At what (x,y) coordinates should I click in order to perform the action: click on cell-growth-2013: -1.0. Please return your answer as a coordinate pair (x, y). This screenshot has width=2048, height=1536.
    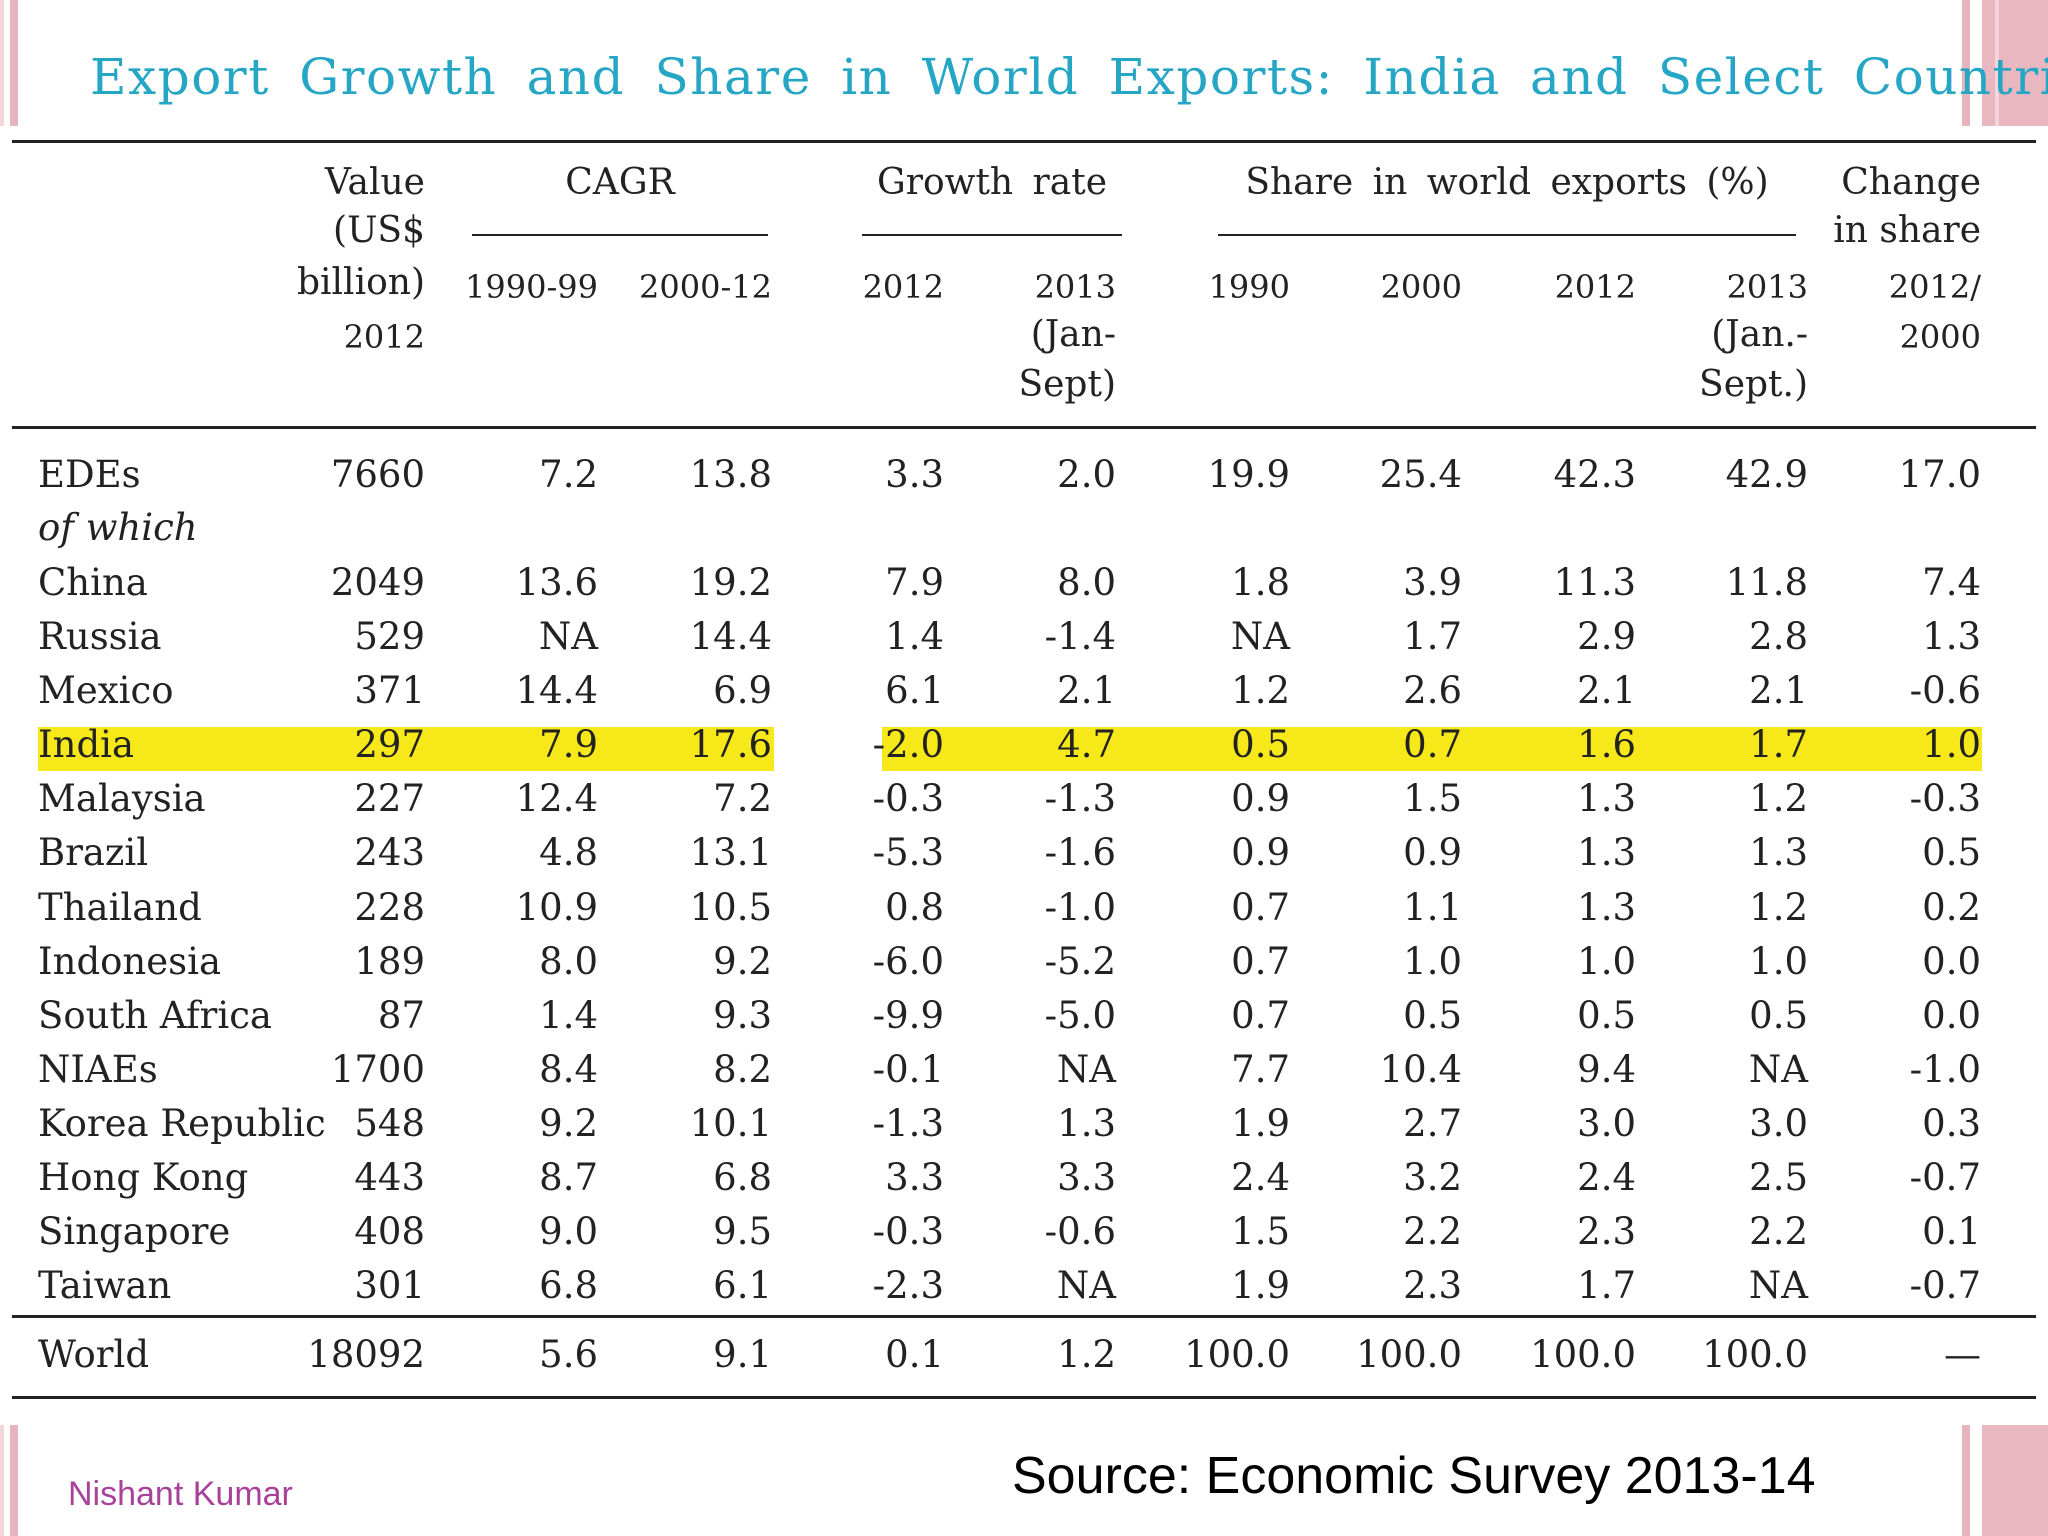
    Looking at the image, I should click on (1080, 907).